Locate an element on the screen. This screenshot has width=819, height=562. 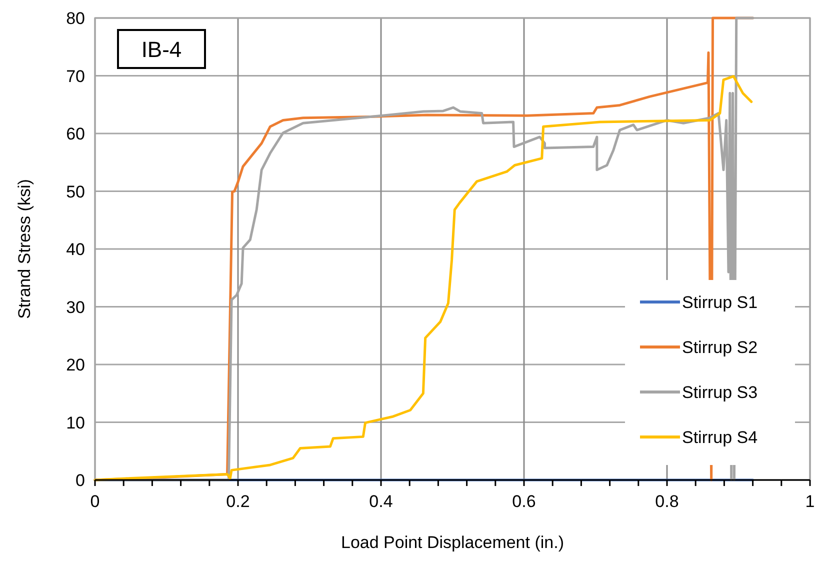
y-tick-label: 80 is located at coordinates (75, 18).